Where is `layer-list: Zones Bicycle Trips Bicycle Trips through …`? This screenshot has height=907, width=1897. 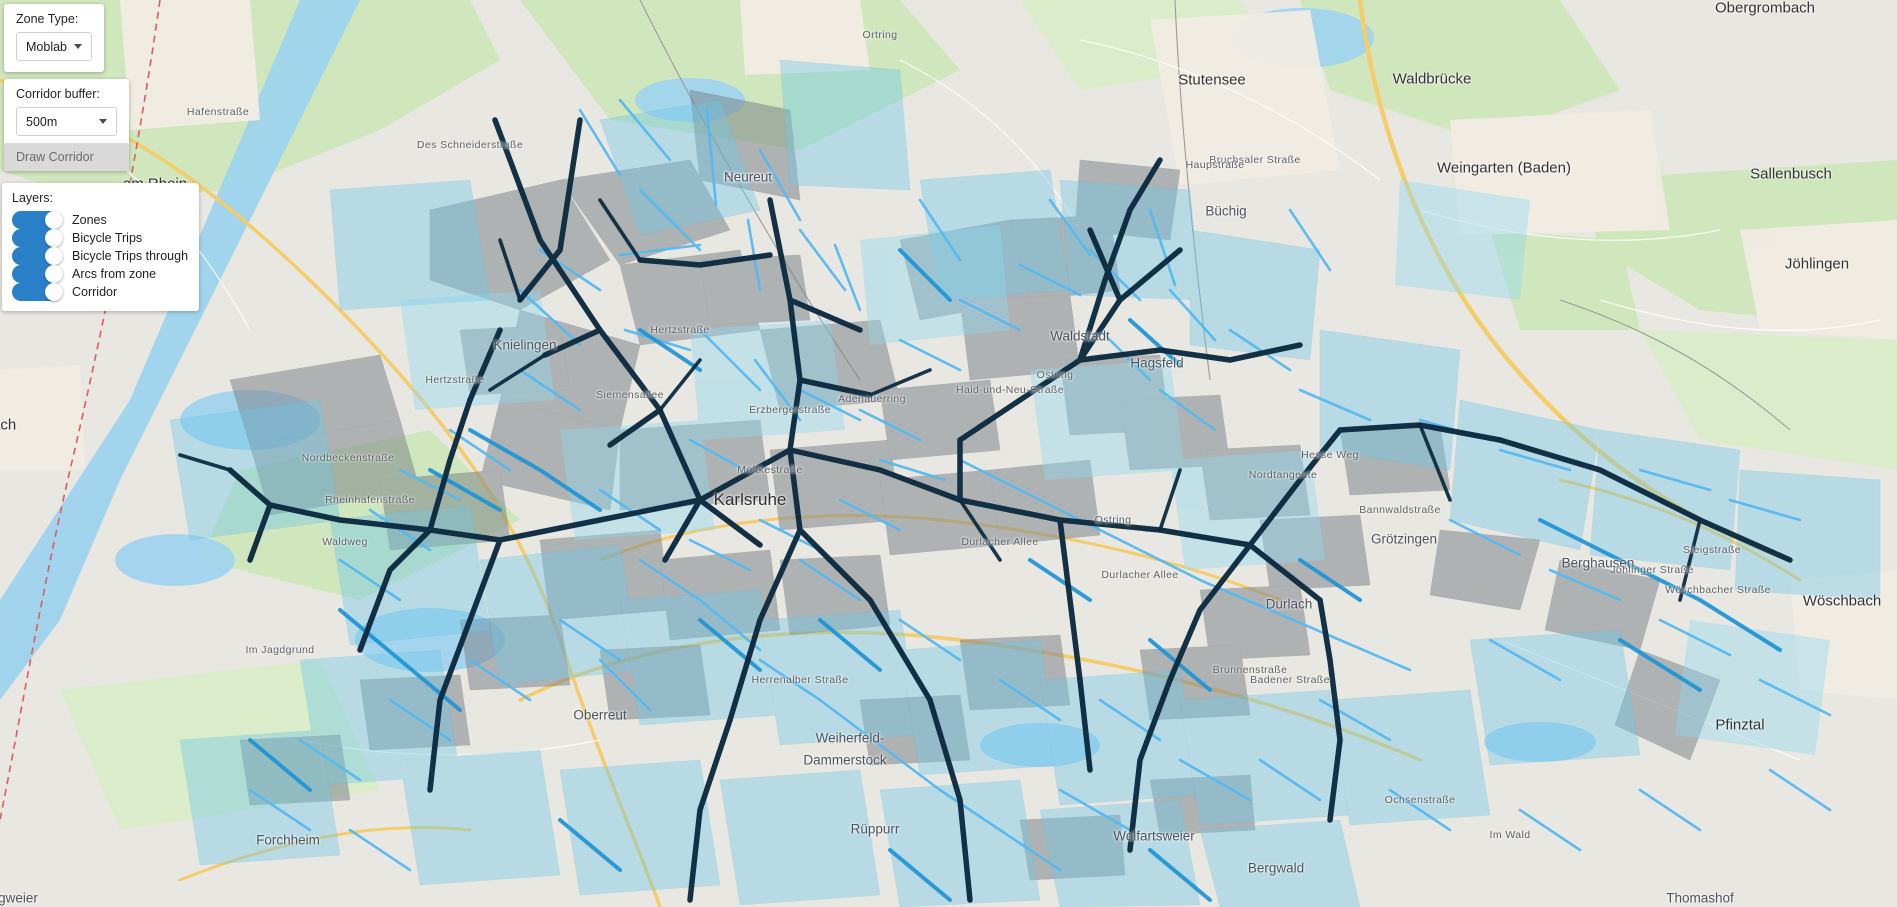
layer-list: Zones Bicycle Trips Bicycle Trips through … is located at coordinates (100, 256).